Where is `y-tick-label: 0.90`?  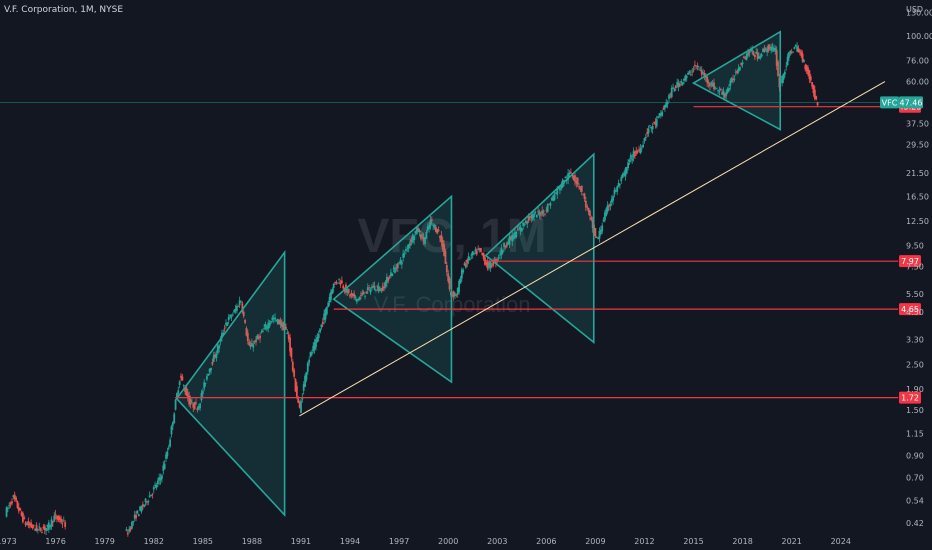
y-tick-label: 0.90 is located at coordinates (915, 455).